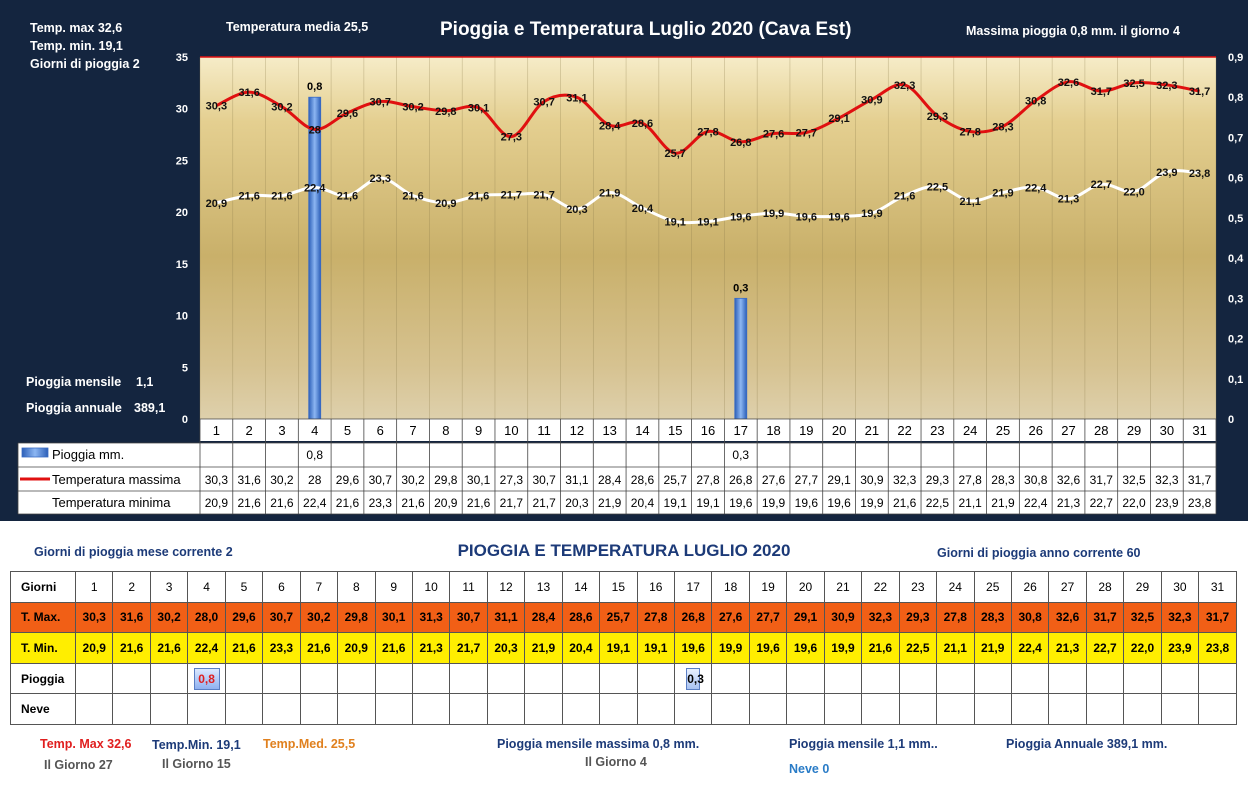  I want to click on table-max-value: 27,3, so click(512, 480).